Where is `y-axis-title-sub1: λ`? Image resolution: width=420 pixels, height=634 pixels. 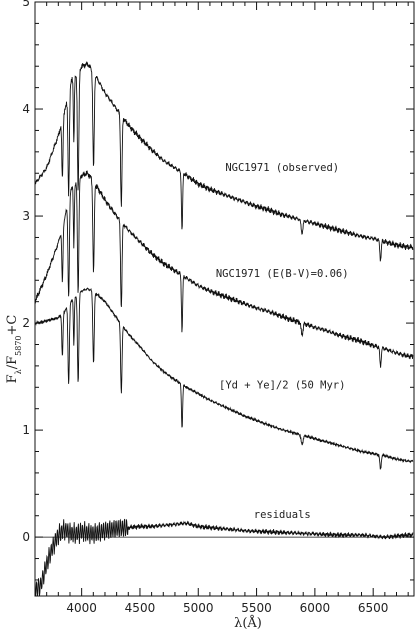 y-axis-title-sub1: λ is located at coordinates (18, 371).